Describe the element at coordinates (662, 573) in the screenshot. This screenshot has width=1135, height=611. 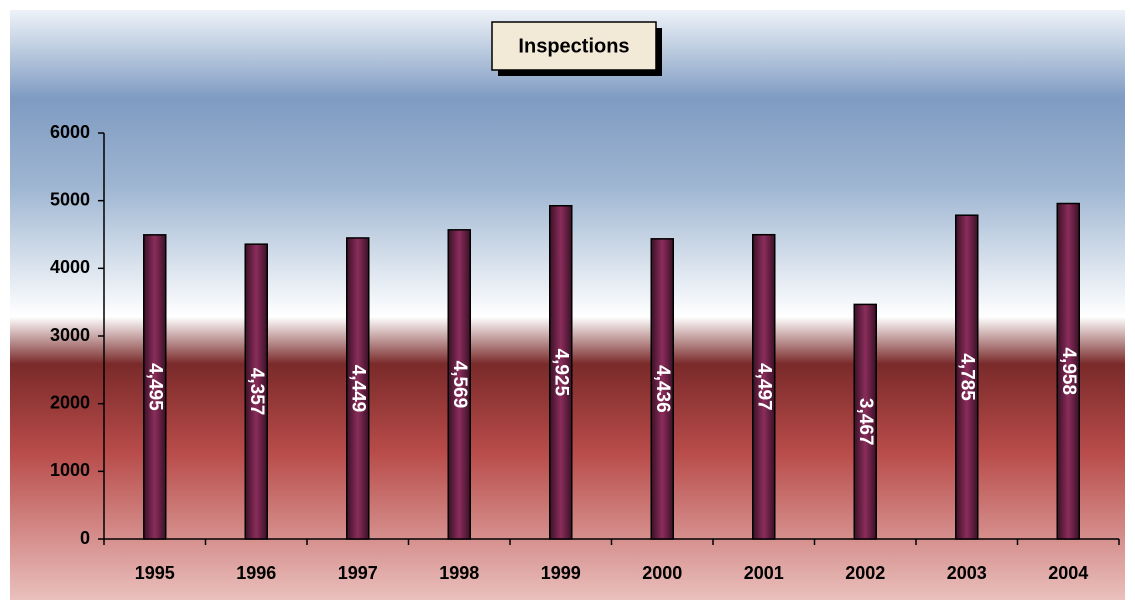
I see `x-tick-label: 2000` at that location.